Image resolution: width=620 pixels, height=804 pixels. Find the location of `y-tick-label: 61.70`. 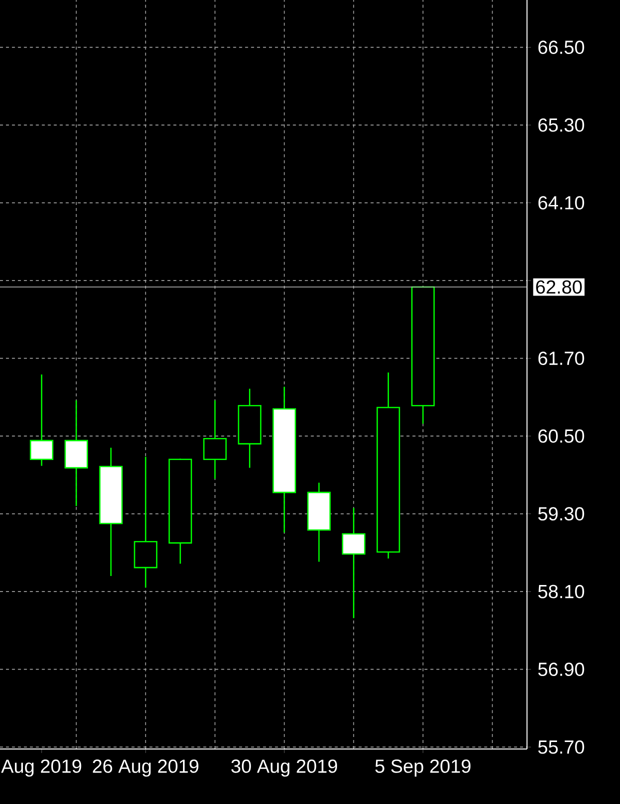

y-tick-label: 61.70 is located at coordinates (561, 358).